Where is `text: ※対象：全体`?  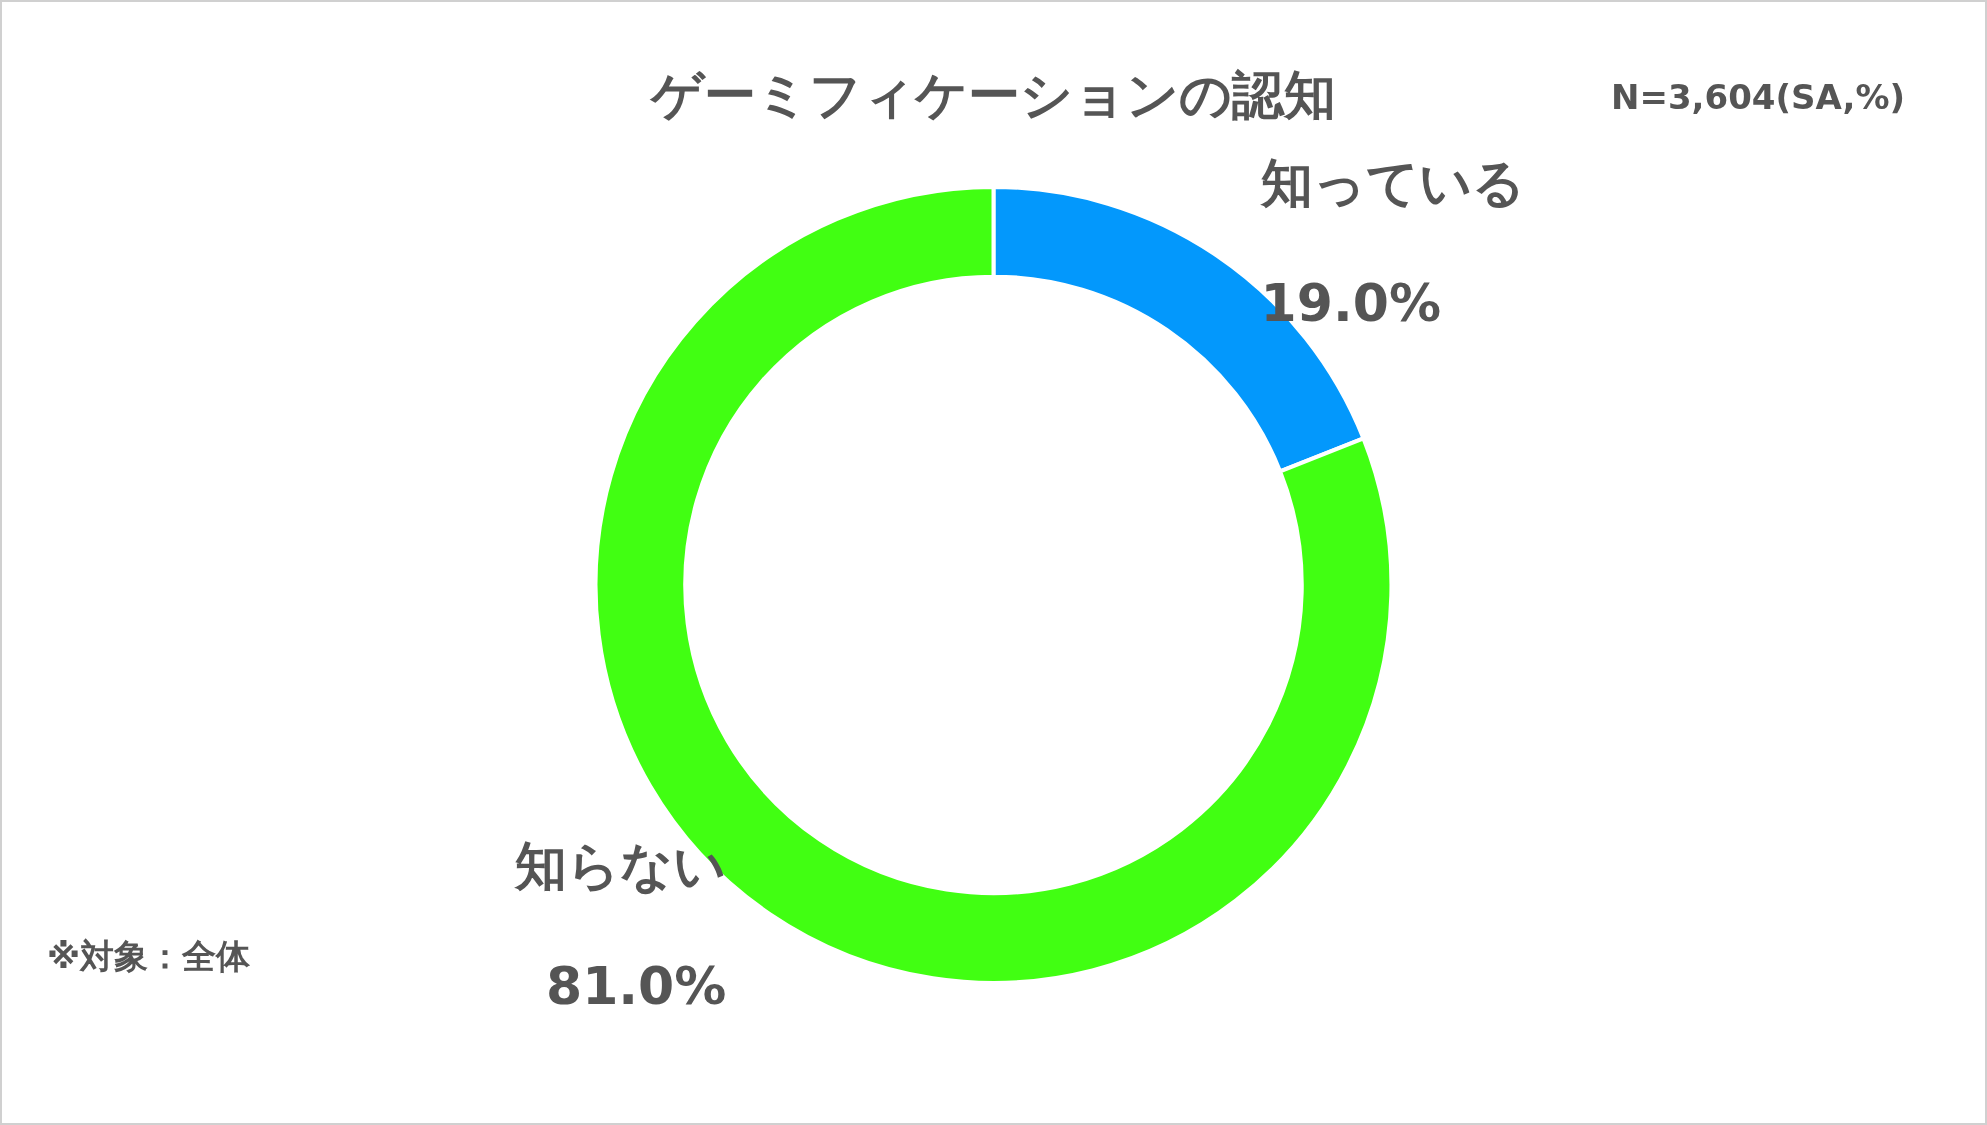 text: ※対象：全体 is located at coordinates (149, 956).